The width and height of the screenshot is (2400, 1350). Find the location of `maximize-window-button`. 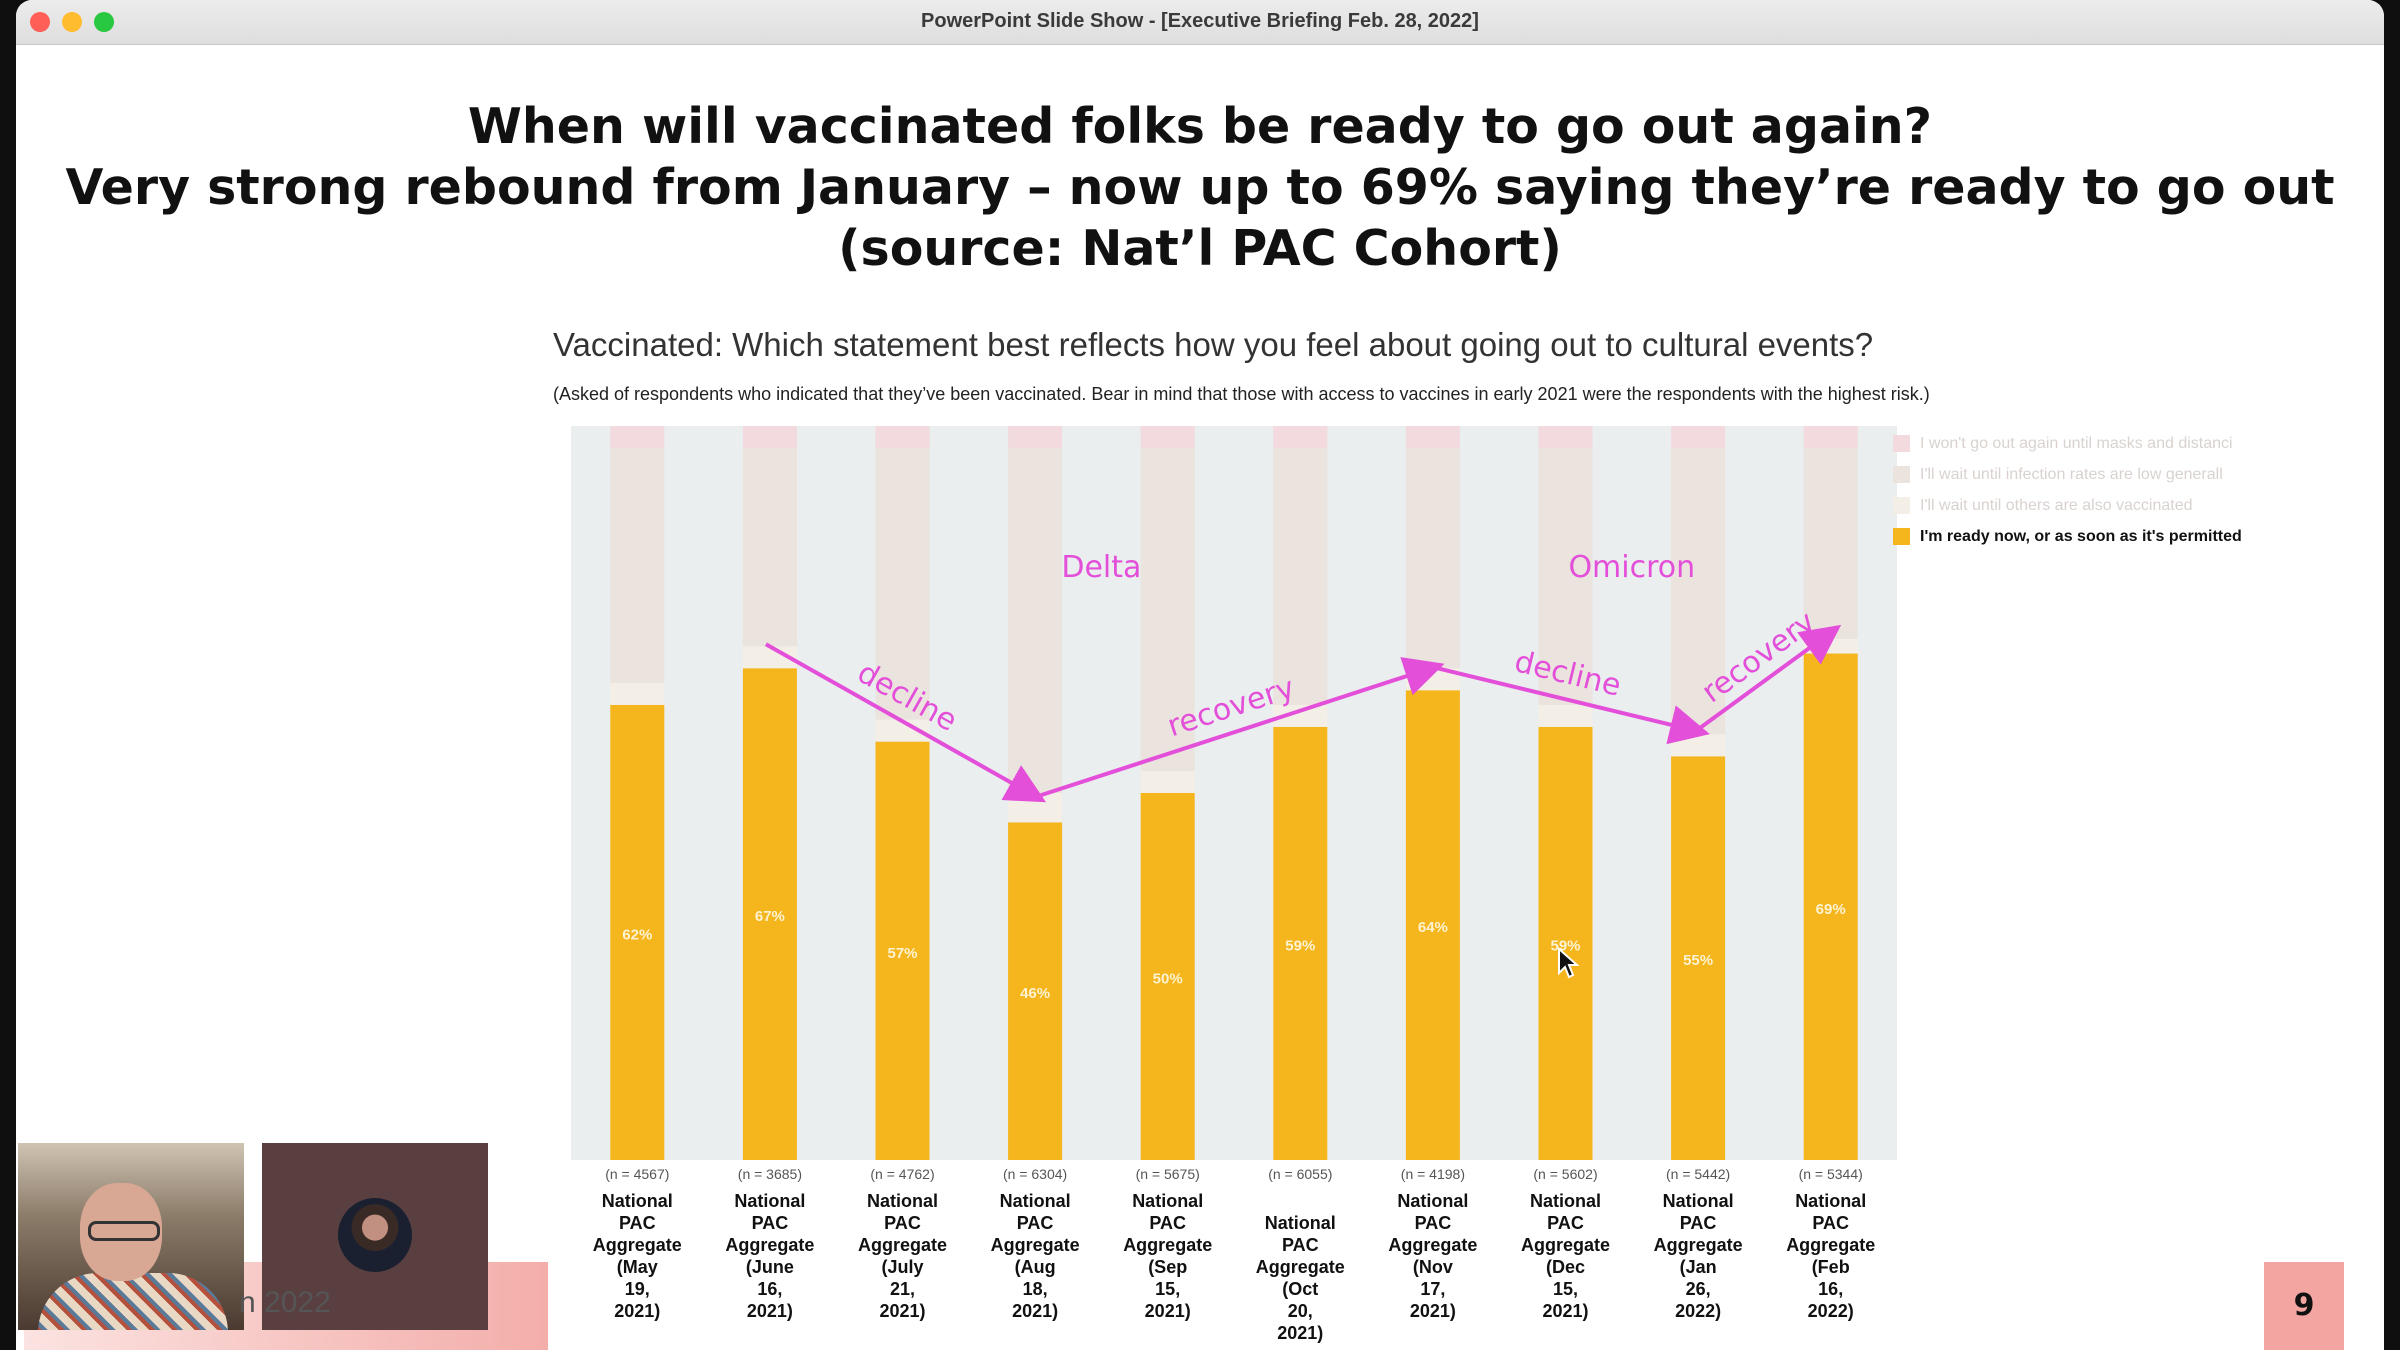

maximize-window-button is located at coordinates (104, 22).